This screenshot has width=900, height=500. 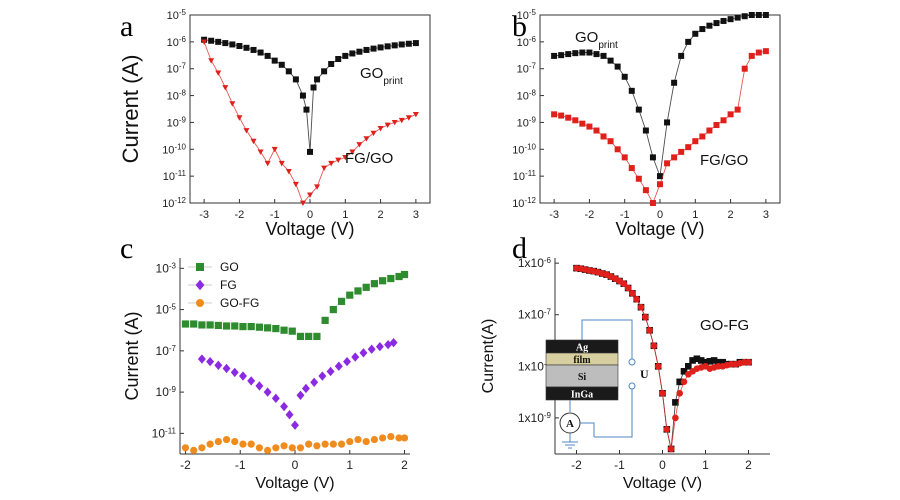 I want to click on y-tick-label: 10⁻⁶, so click(x=527, y=41).